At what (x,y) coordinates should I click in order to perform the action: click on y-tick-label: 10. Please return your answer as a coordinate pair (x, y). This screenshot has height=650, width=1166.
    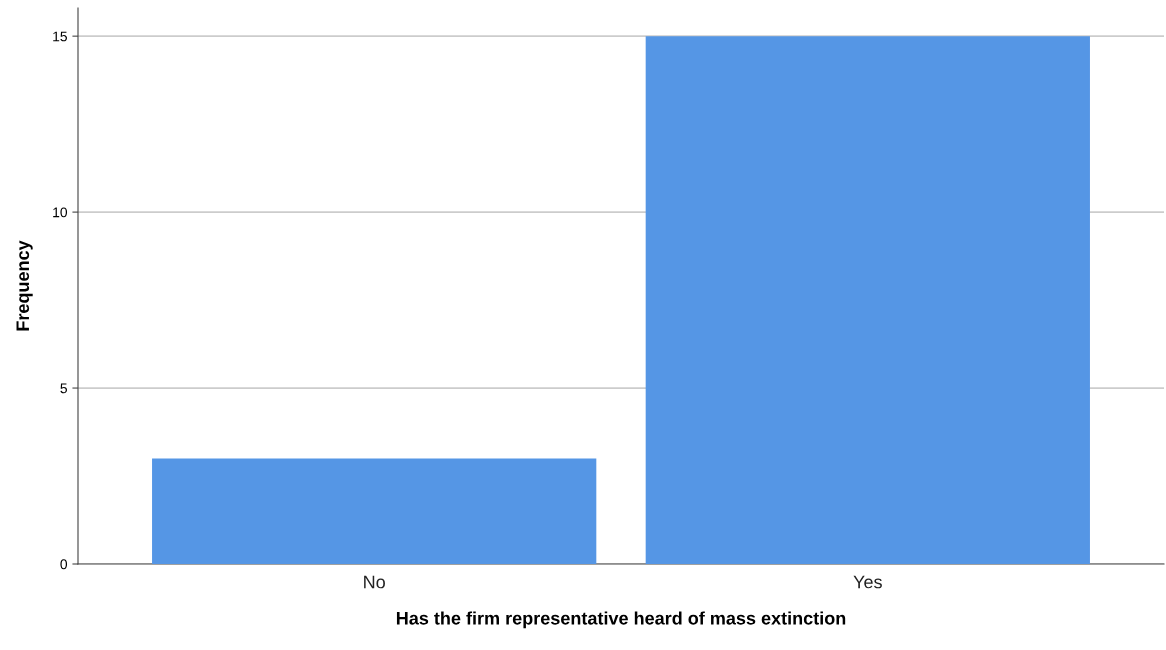
    Looking at the image, I should click on (60, 212).